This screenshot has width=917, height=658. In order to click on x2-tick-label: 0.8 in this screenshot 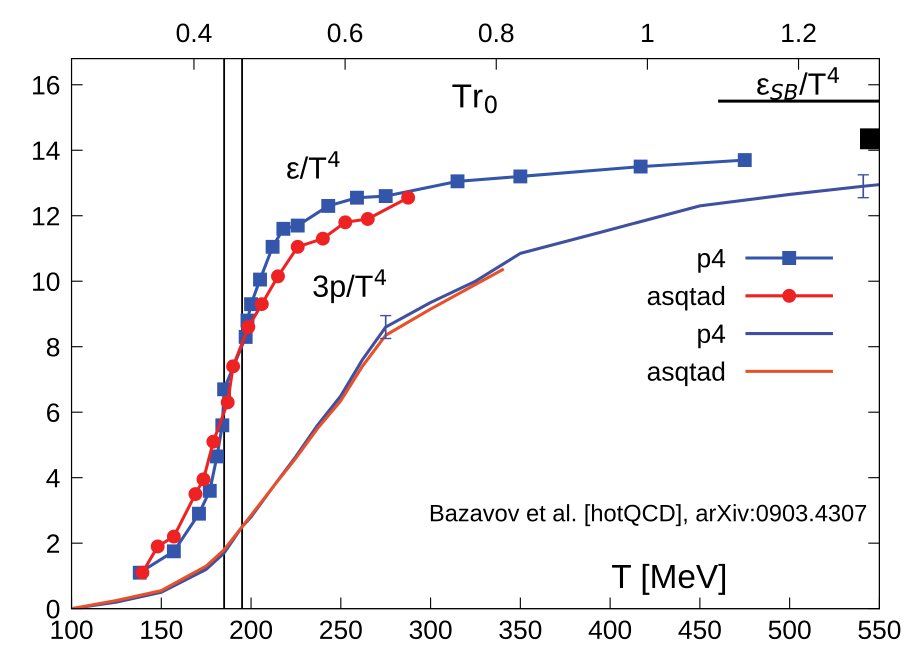, I will do `click(496, 33)`.